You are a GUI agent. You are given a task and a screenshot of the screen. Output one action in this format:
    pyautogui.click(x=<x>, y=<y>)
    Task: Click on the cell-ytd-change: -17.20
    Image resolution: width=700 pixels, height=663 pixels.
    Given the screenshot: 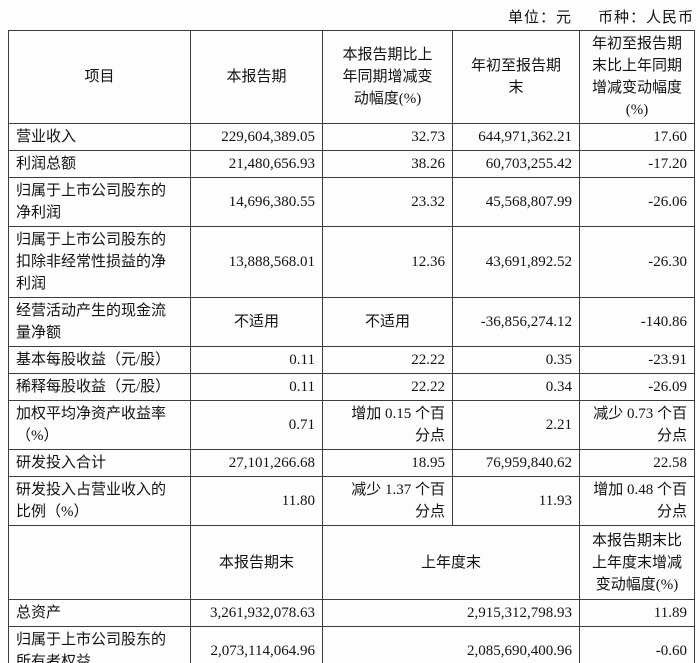 What is the action you would take?
    pyautogui.click(x=637, y=164)
    